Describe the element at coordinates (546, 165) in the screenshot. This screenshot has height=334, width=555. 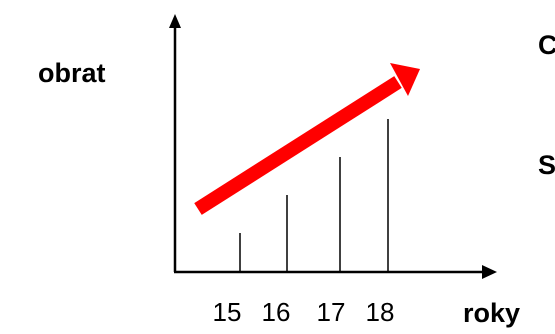
I see `side-label-middle: S` at that location.